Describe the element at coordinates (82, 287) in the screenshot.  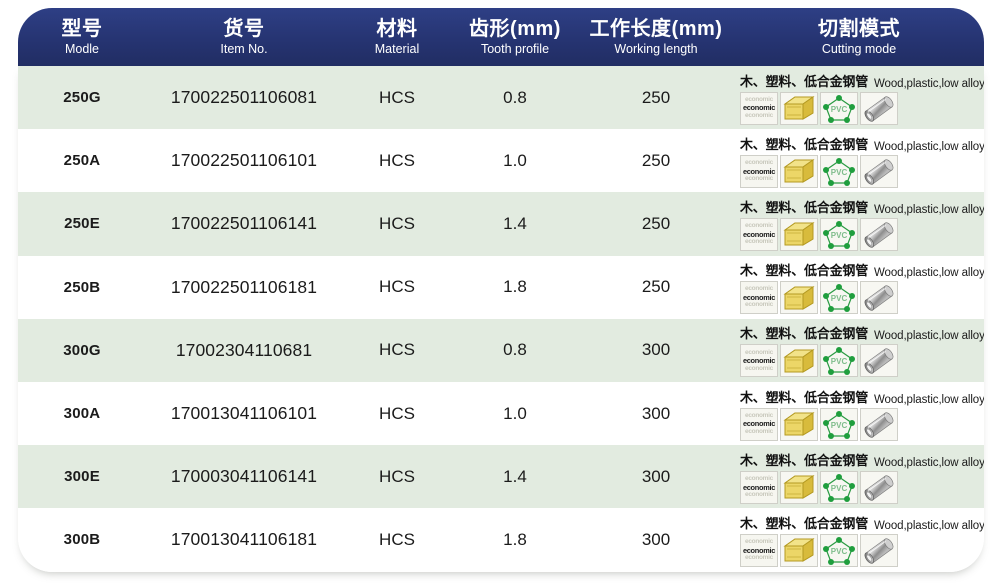
I see `cell-model: 250B` at that location.